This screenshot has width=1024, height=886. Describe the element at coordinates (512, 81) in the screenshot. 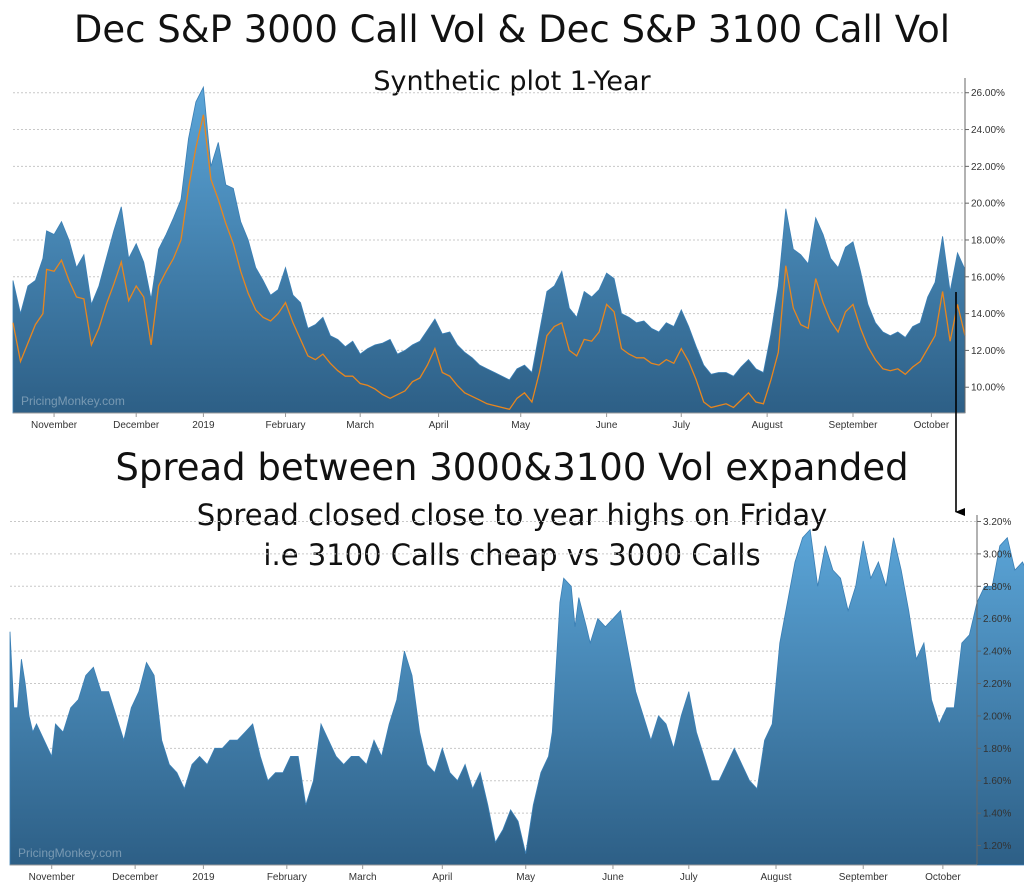

I see `chart1-subtitle: Synthetic plot 1-Year` at that location.